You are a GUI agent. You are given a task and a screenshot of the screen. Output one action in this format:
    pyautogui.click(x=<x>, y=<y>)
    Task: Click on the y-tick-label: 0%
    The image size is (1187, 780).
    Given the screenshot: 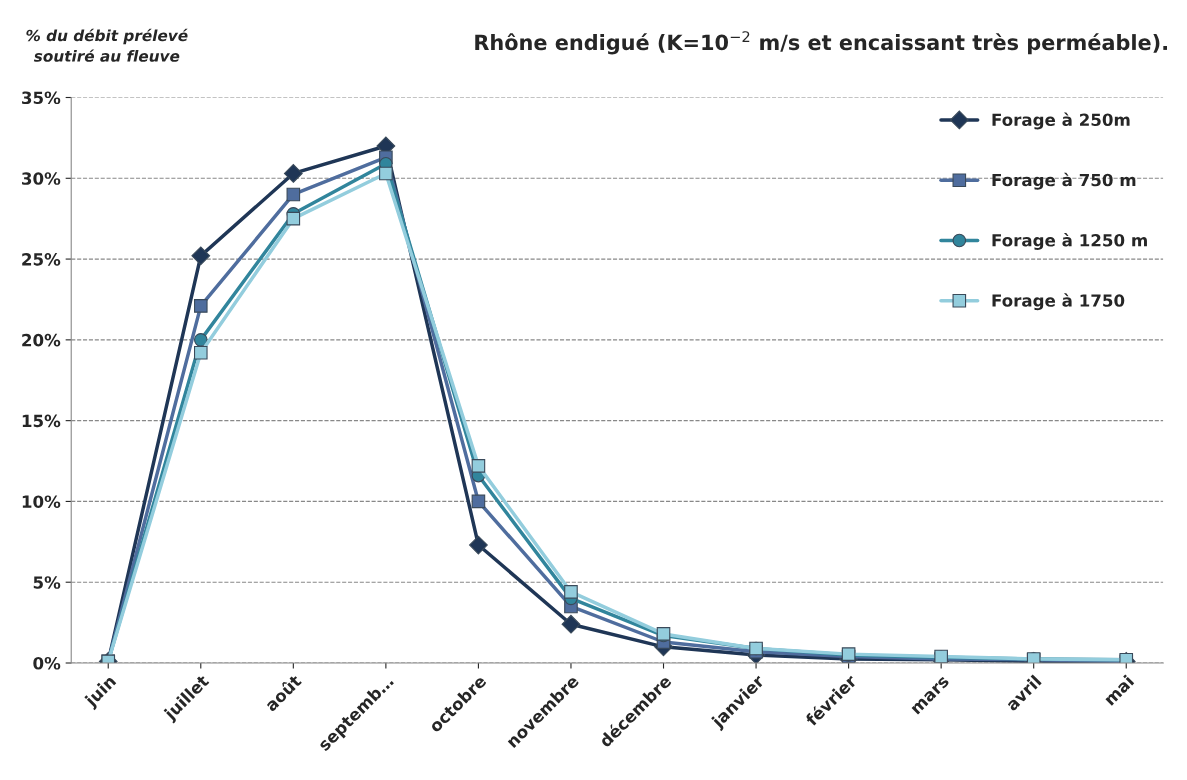 What is the action you would take?
    pyautogui.click(x=47, y=663)
    